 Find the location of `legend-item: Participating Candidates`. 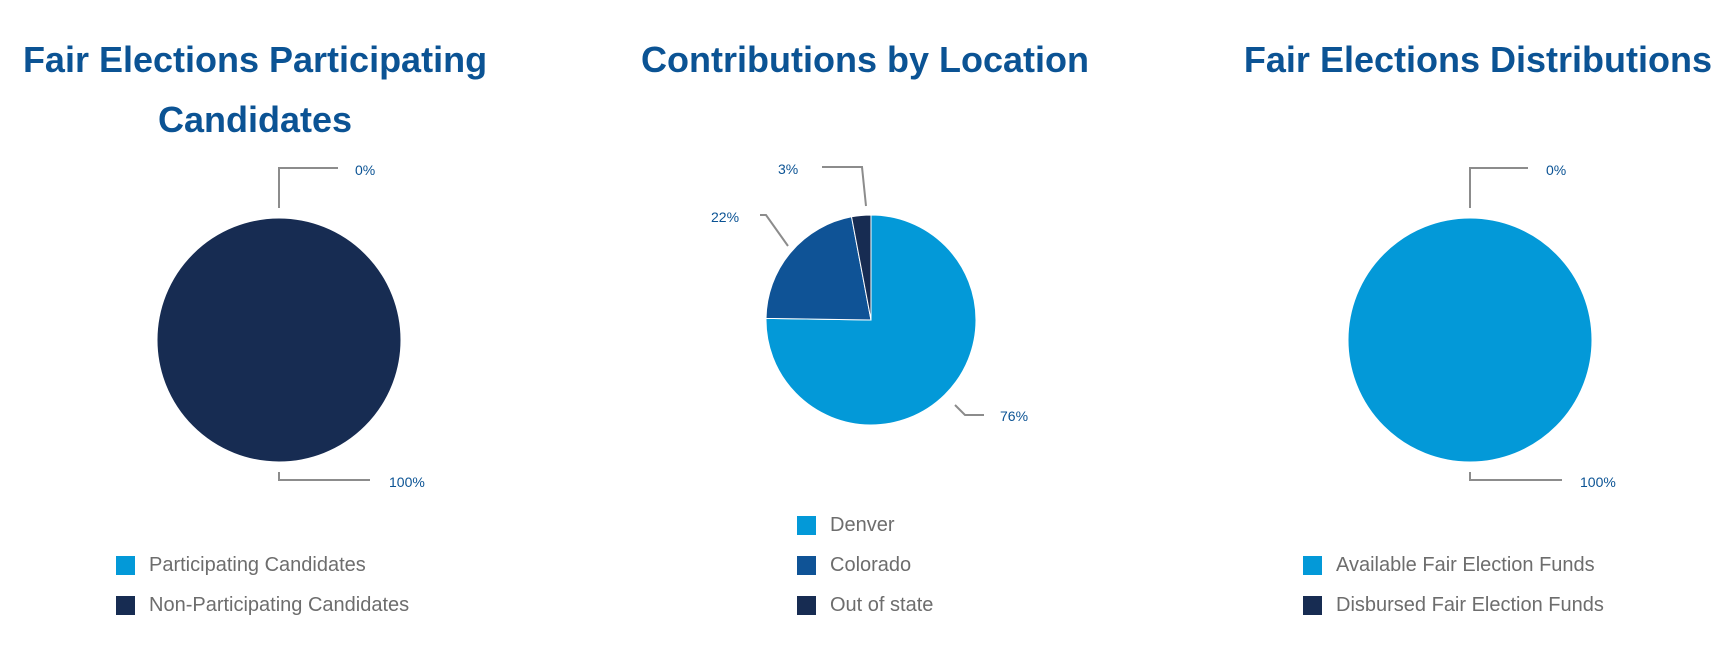

legend-item: Participating Candidates is located at coordinates (262, 565).